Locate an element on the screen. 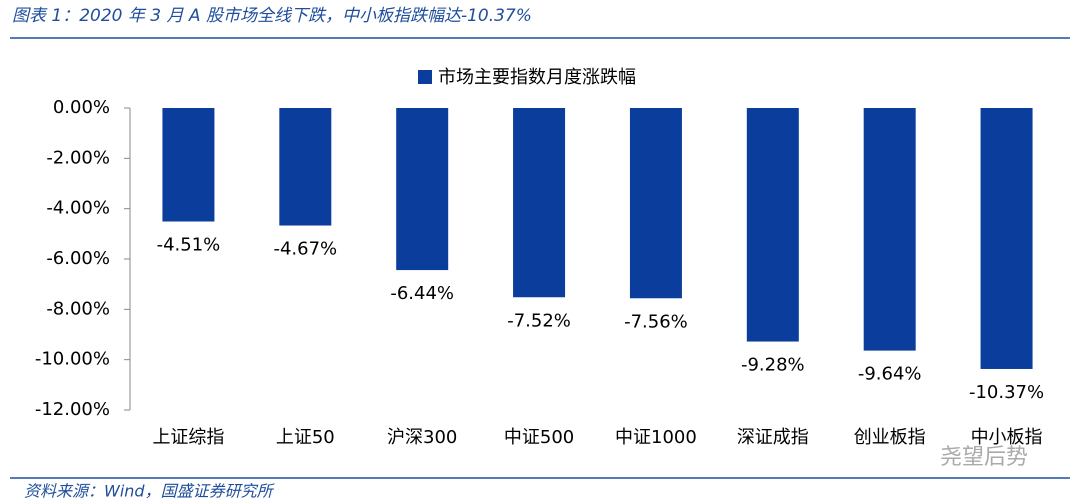 The height and width of the screenshot is (504, 1080). x-tick-label: 创业板指 is located at coordinates (890, 437).